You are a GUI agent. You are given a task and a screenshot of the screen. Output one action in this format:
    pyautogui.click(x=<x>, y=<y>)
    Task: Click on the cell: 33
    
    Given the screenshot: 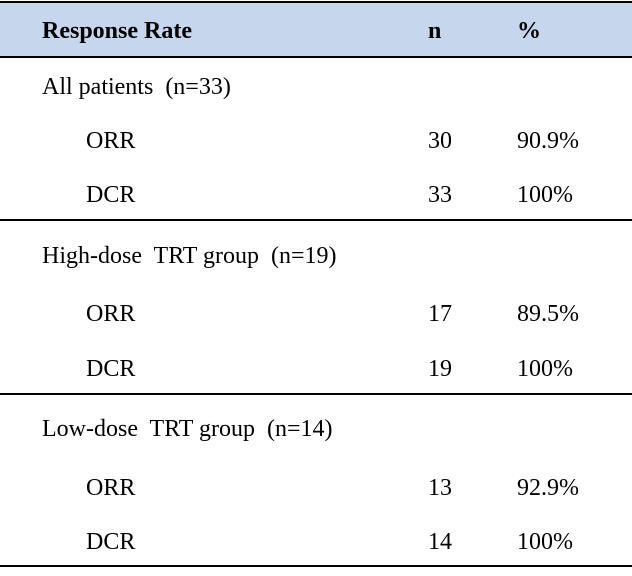 What is the action you would take?
    pyautogui.click(x=440, y=195)
    